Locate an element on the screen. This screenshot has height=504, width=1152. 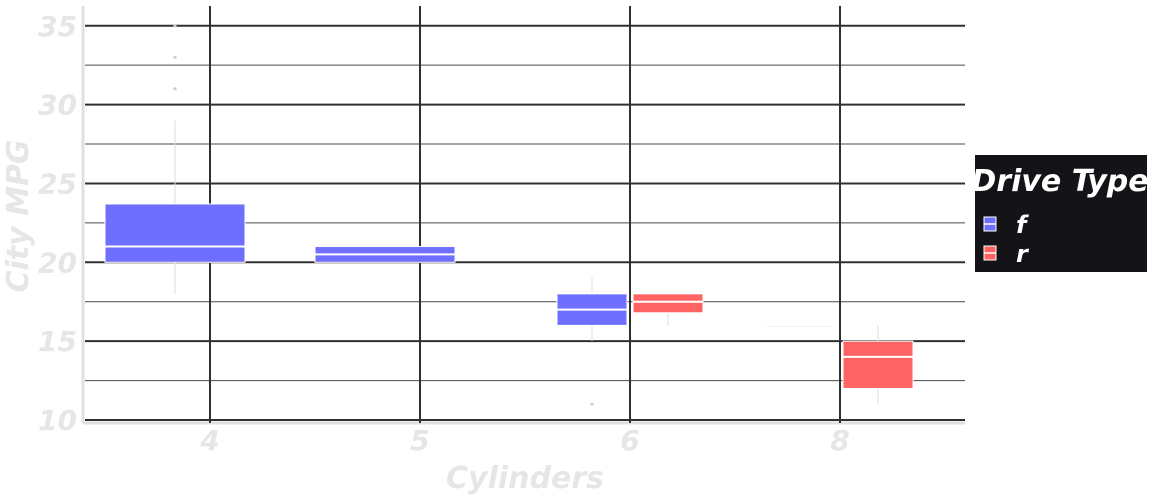
x-axis-title: Cylinders is located at coordinates (525, 478).